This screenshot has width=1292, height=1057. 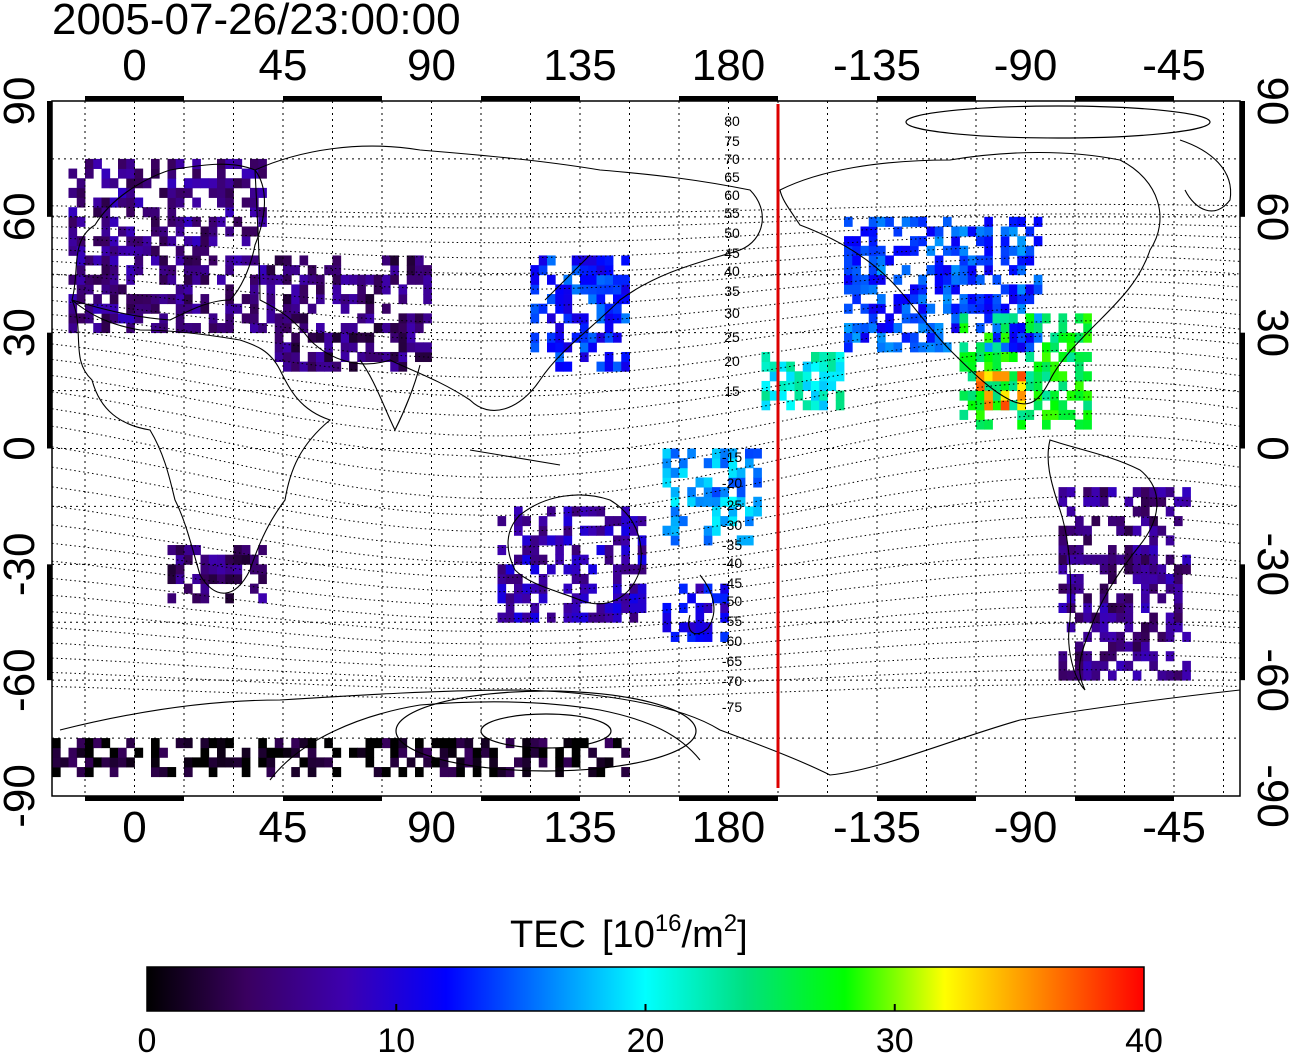 What do you see at coordinates (22, 332) in the screenshot?
I see `left-lat-tick: 30` at bounding box center [22, 332].